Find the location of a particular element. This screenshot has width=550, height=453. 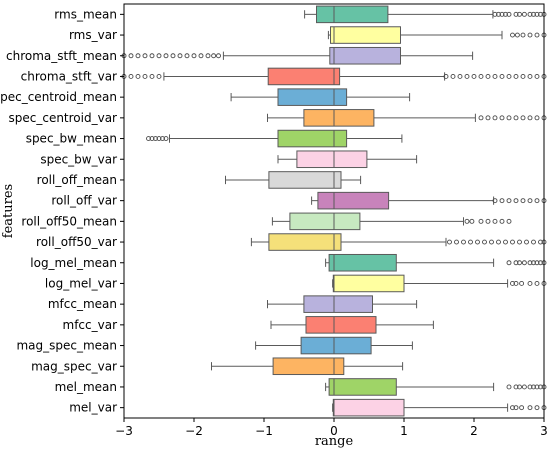

y-tick-label: log_mel_var is located at coordinates (81, 283).